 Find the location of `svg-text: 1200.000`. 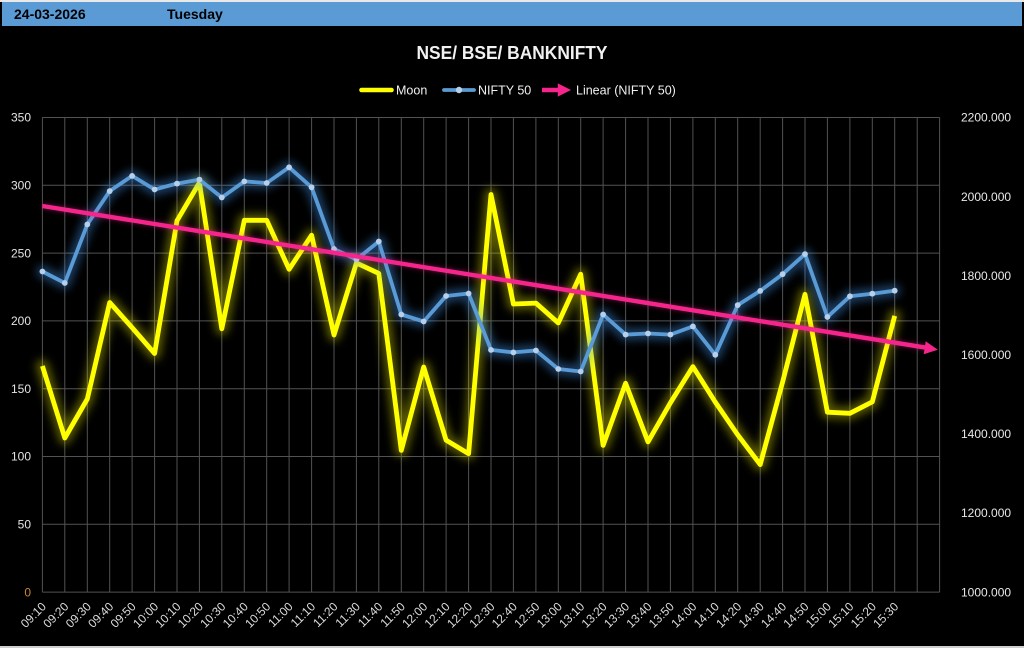

svg-text: 1200.000 is located at coordinates (986, 513).